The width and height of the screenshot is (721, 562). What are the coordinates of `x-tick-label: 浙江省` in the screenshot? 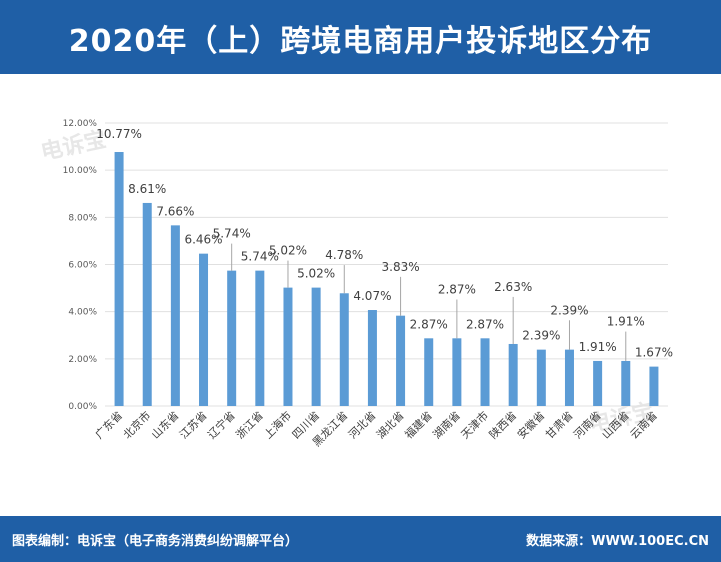 It's located at (249, 425).